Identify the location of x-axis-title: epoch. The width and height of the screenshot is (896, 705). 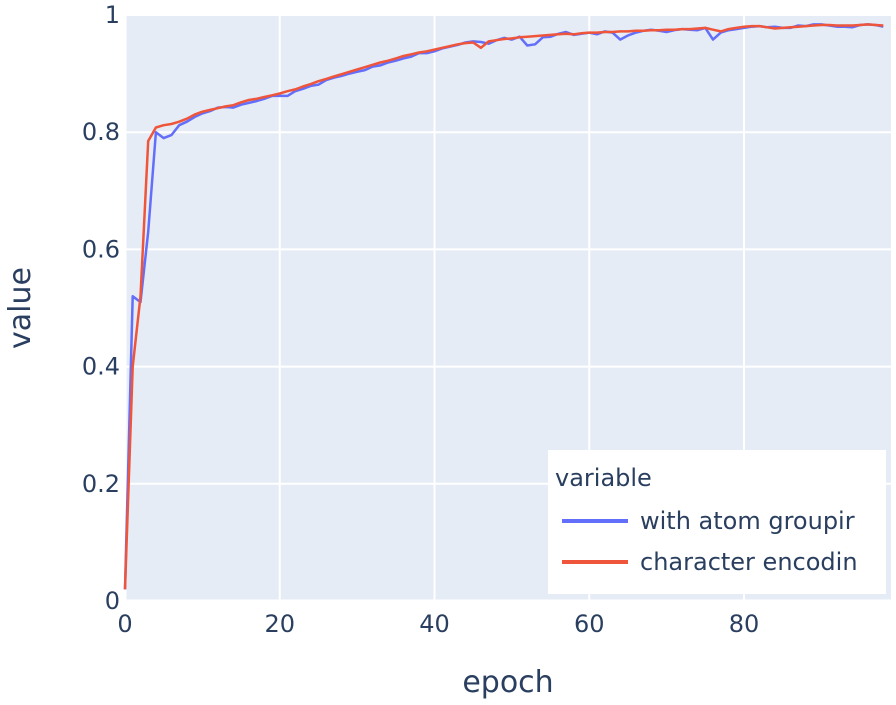
(507, 682).